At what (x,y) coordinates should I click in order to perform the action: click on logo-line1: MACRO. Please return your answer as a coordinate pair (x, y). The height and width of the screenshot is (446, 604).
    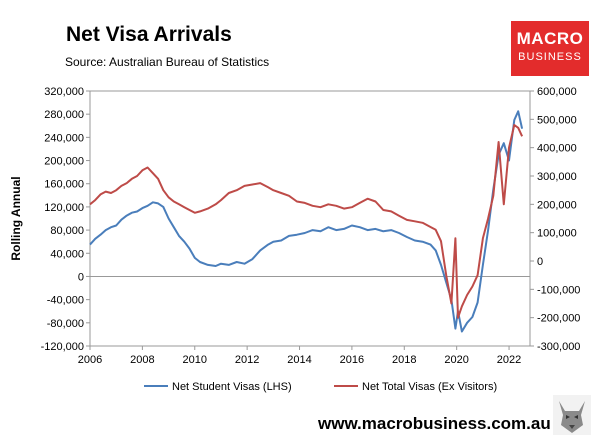
    Looking at the image, I should click on (550, 38).